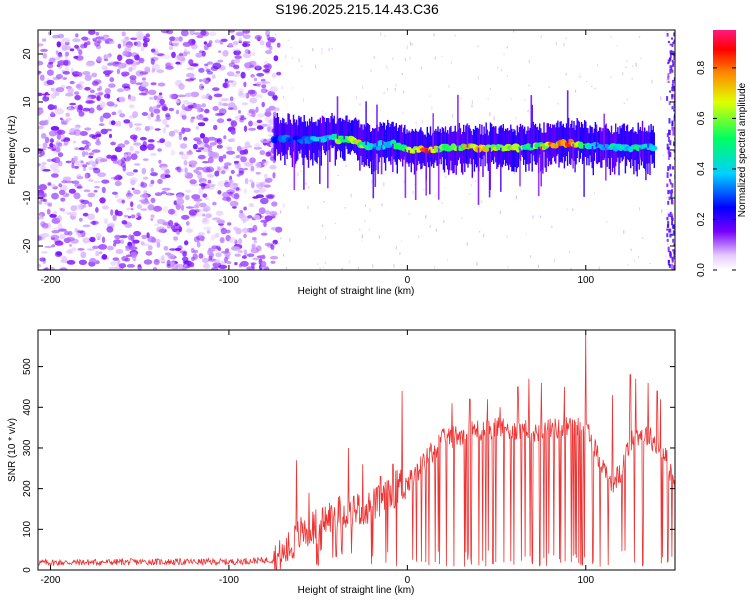 The image size is (750, 600). What do you see at coordinates (356, 590) in the screenshot?
I see `snr-xlabel: Height of straight line (km)` at bounding box center [356, 590].